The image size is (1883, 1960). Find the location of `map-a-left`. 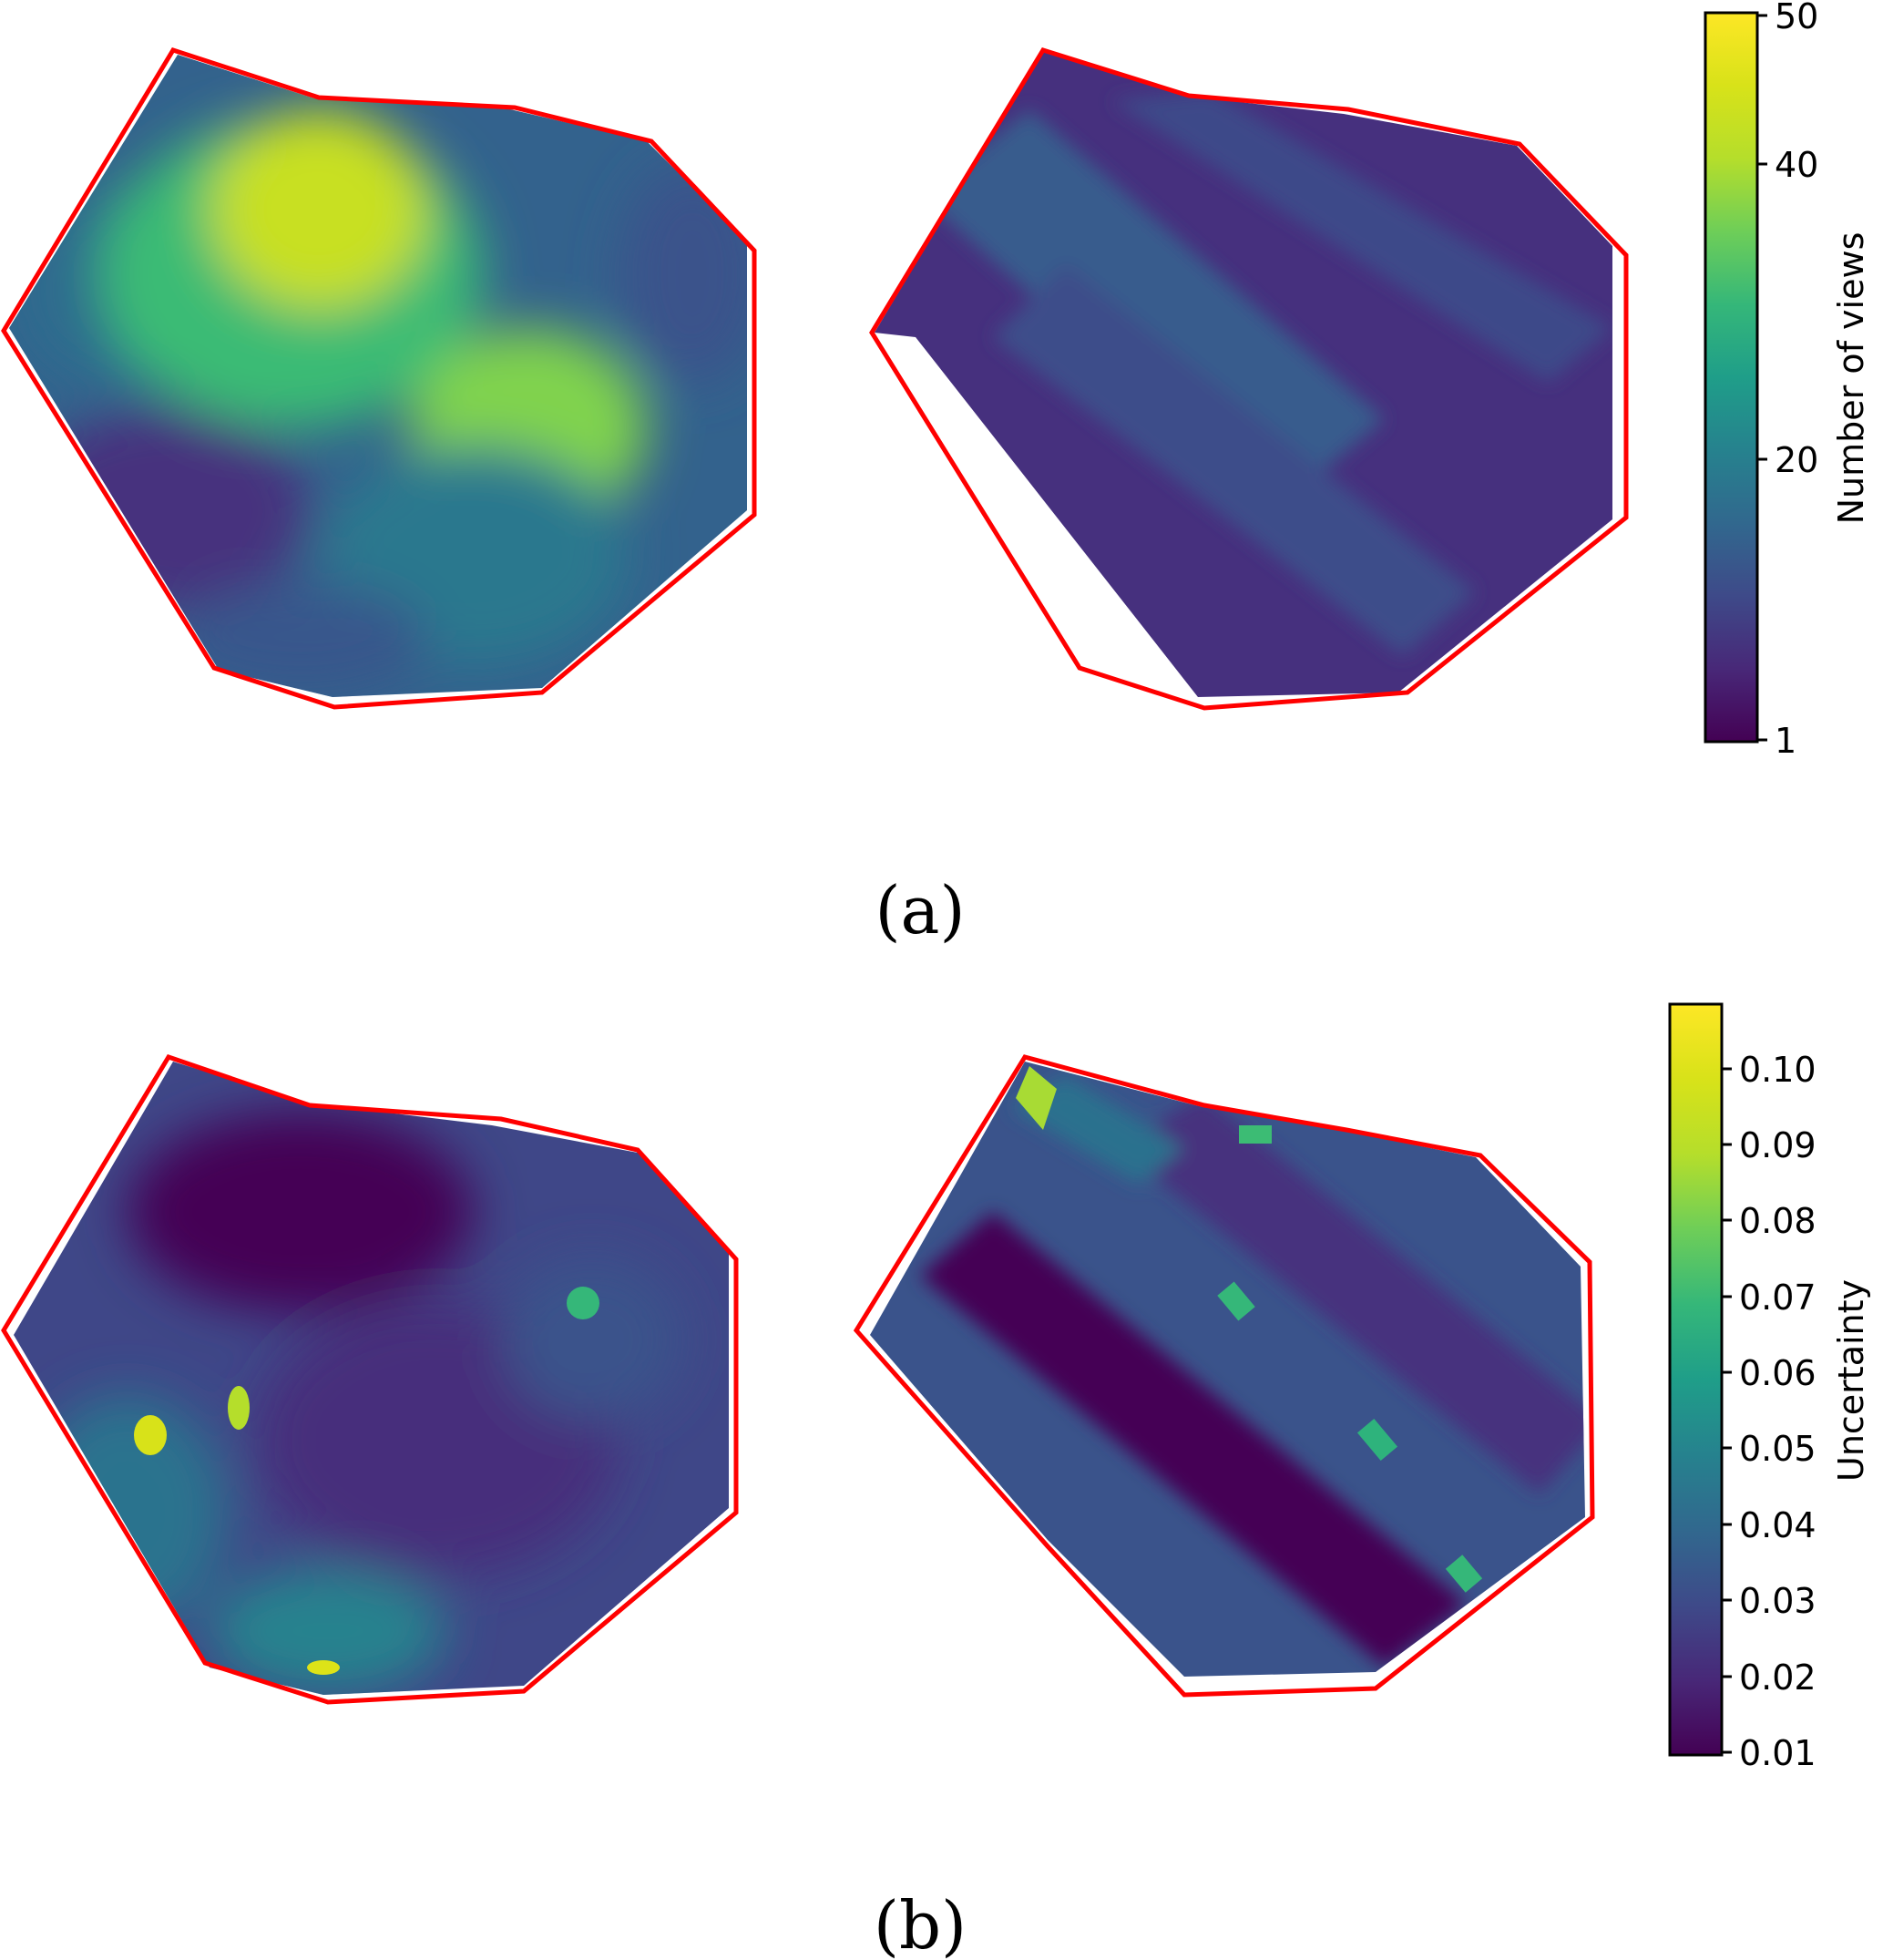

map-a-left is located at coordinates (379, 378).